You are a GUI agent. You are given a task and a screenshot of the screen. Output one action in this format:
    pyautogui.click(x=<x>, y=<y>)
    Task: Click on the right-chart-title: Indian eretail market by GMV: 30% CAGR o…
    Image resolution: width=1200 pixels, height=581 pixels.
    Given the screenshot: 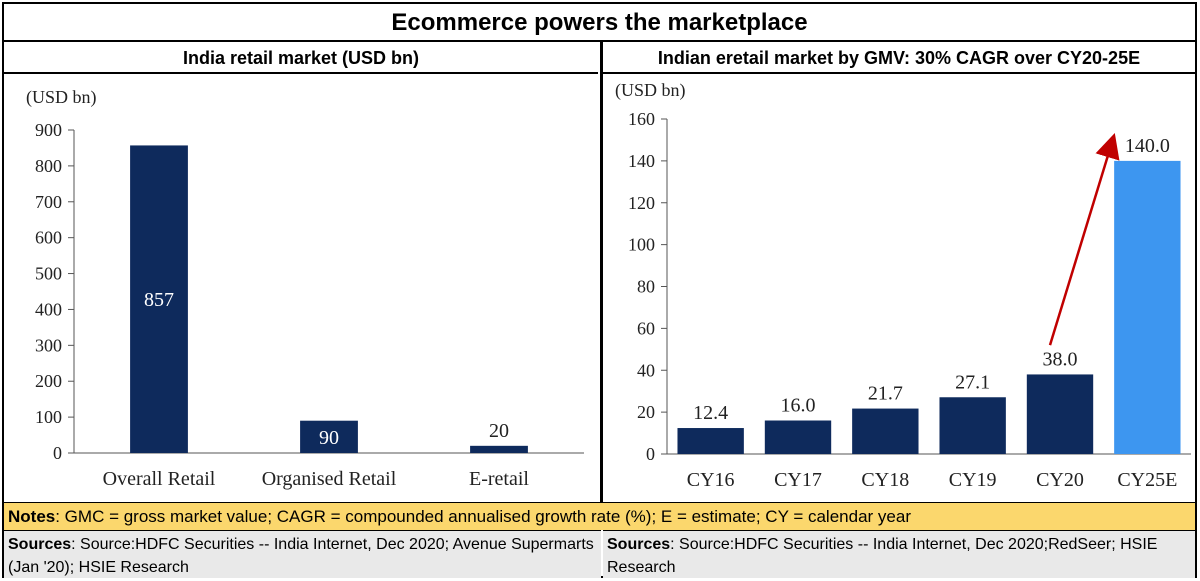 What is the action you would take?
    pyautogui.click(x=899, y=58)
    